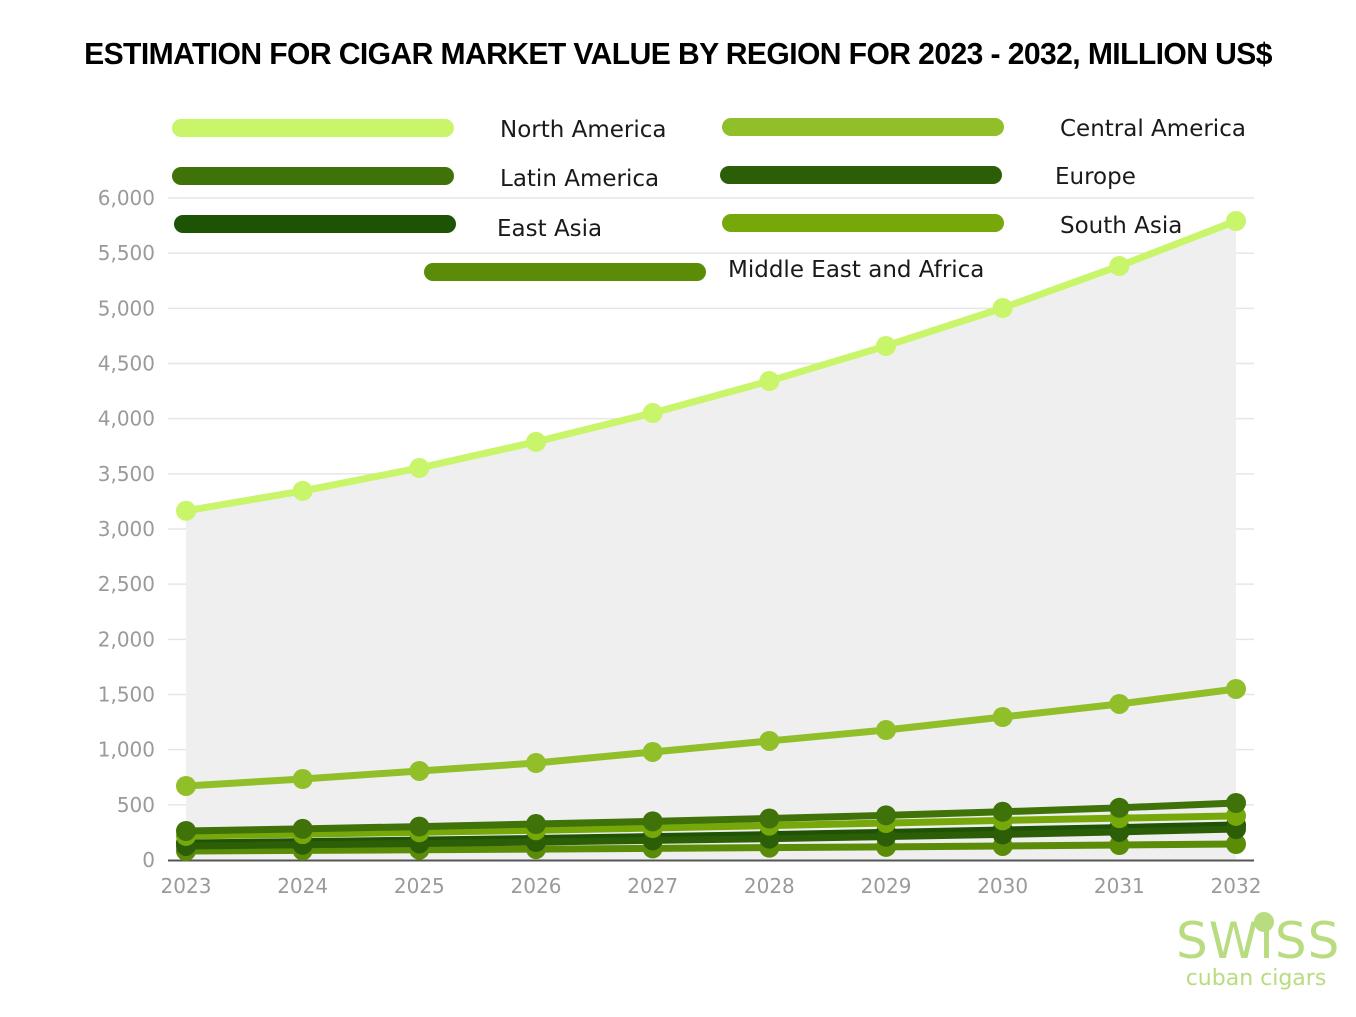 Image resolution: width=1356 pixels, height=1017 pixels. What do you see at coordinates (1236, 886) in the screenshot?
I see `x-tick-label: 2032` at bounding box center [1236, 886].